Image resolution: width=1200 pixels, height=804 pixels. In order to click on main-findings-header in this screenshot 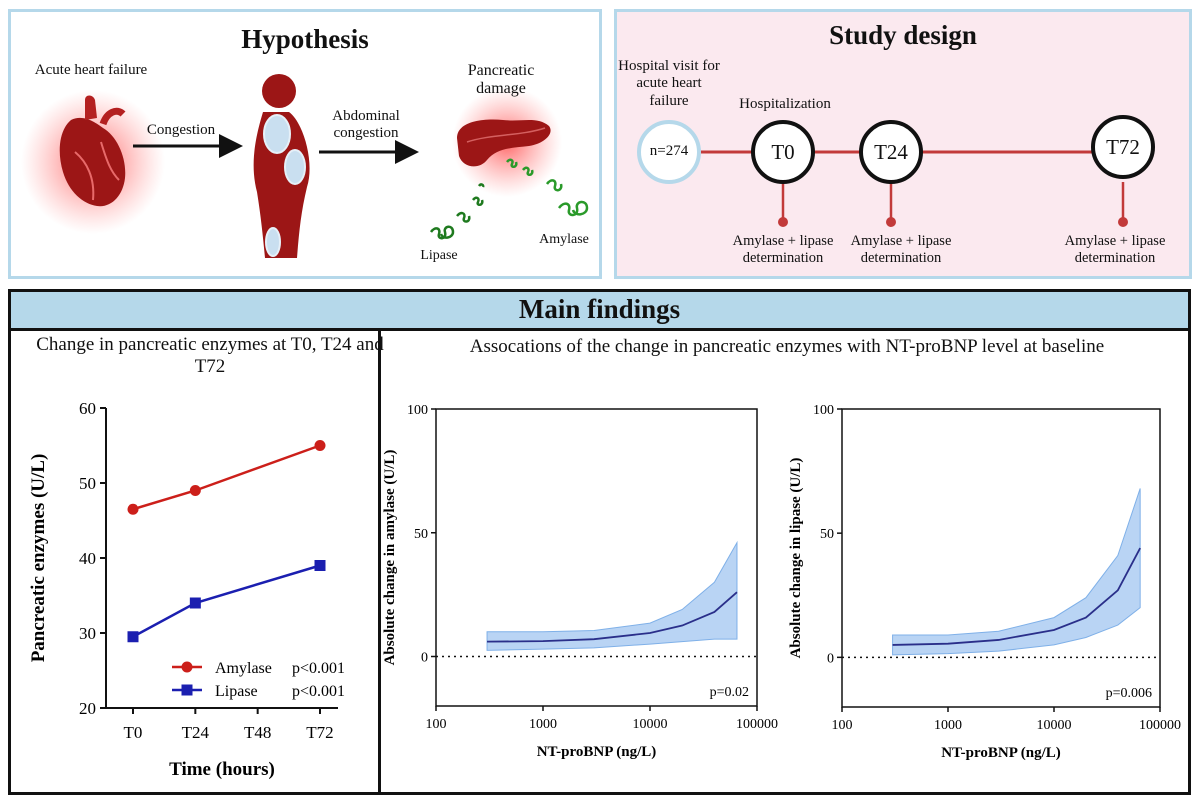, I will do `click(599, 311)`.